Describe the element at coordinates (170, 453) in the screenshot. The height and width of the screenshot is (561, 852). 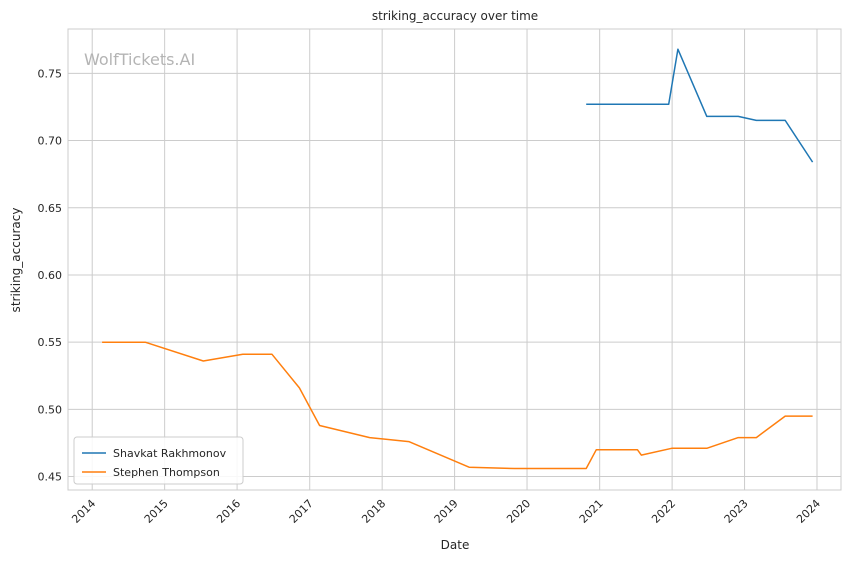
I see `legend-label-shavkat-rakhmonov: Shavkat Rakhmonov` at that location.